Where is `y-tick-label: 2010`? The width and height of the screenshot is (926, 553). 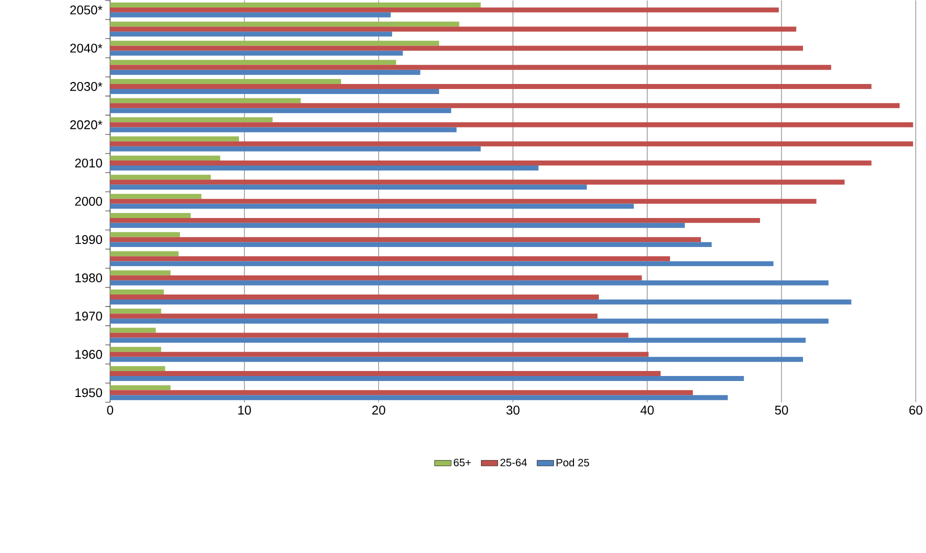 y-tick-label: 2010 is located at coordinates (88, 163).